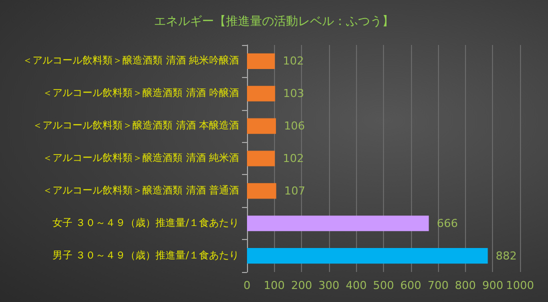 Image resolution: width=548 pixels, height=302 pixels. I want to click on y-tick-label: ＜アルコール飲料類＞醸造酒類 清酒 吟醸酒, so click(140, 93).